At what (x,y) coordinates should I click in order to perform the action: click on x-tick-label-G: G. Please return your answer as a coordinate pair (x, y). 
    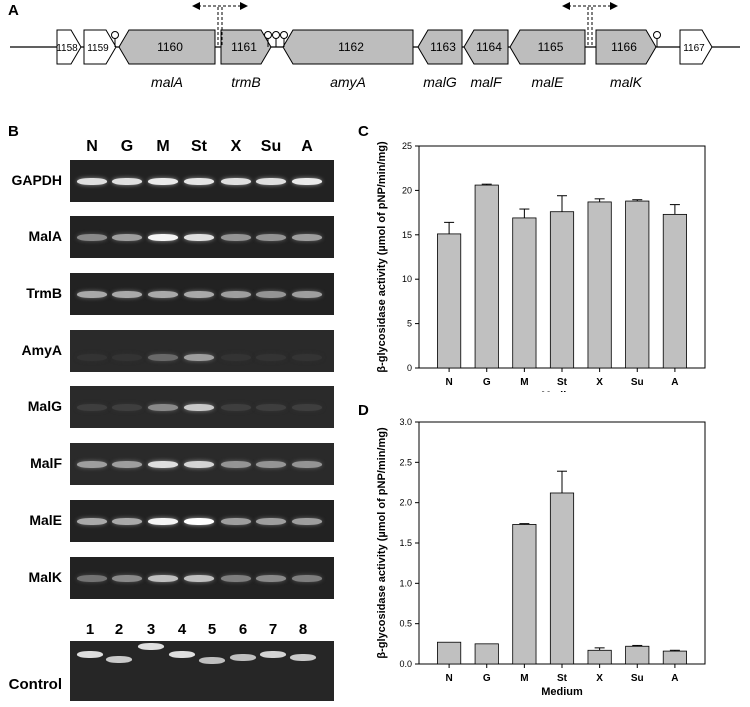
    Looking at the image, I should click on (487, 678).